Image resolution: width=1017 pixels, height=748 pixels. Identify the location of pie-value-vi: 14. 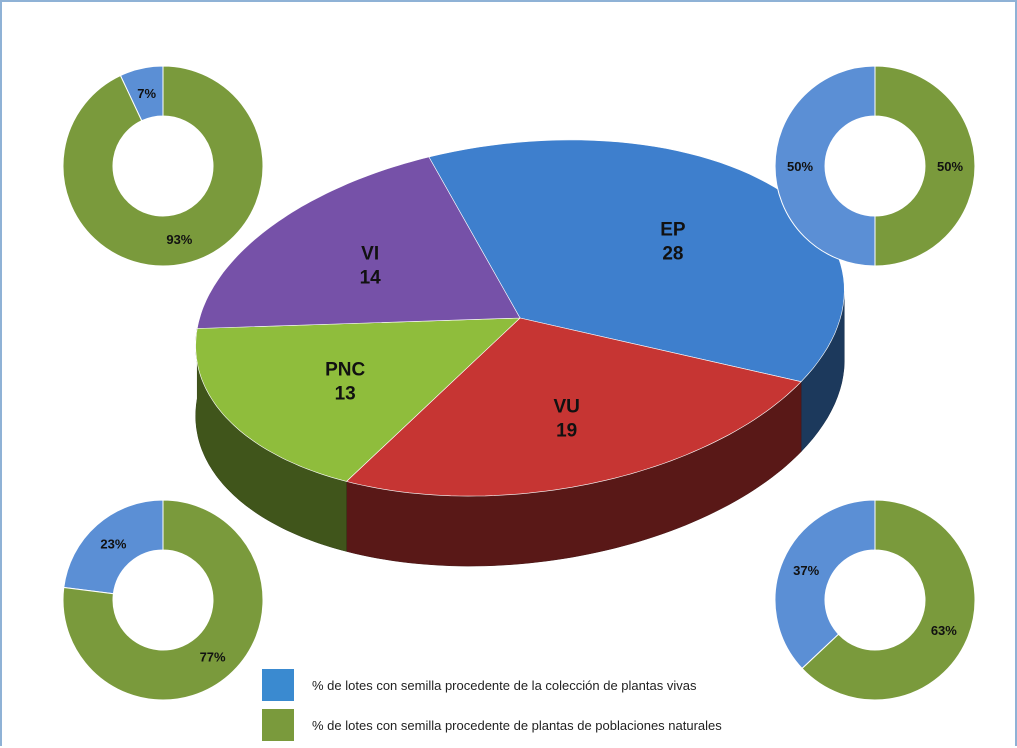
(371, 277).